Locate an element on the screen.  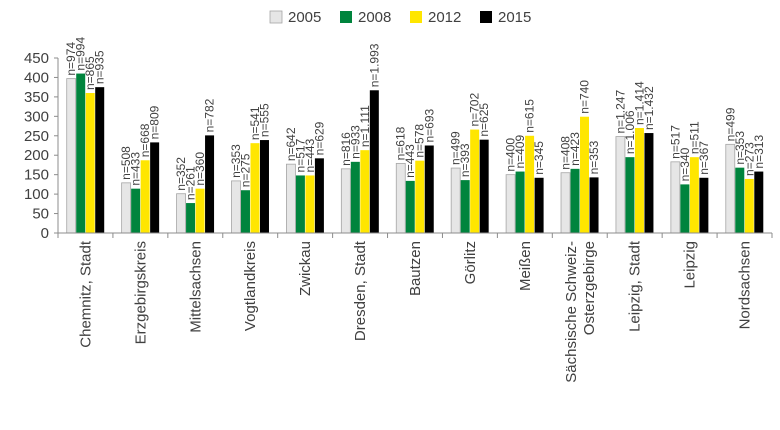
data-label-2008: n=261 is located at coordinates (191, 183).